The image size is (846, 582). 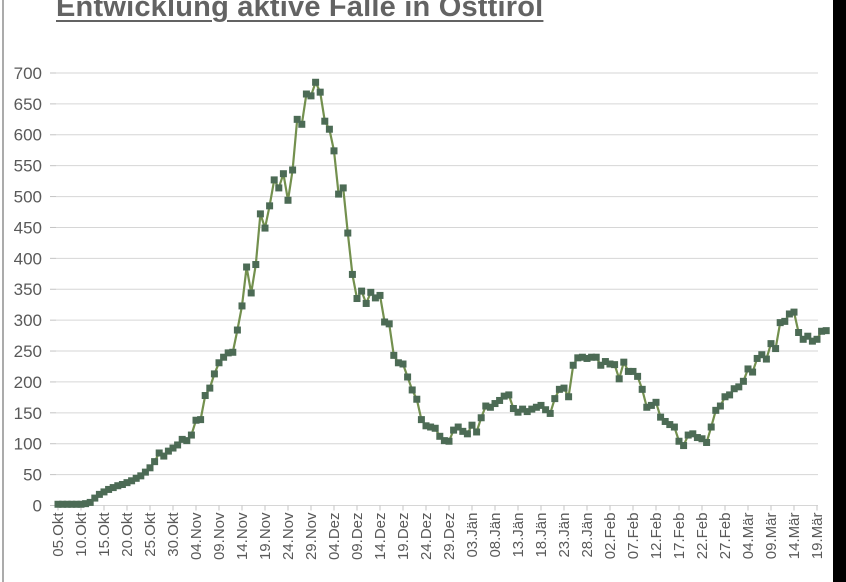 What do you see at coordinates (357, 537) in the screenshot?
I see `x-tick-label: 09.Dez` at bounding box center [357, 537].